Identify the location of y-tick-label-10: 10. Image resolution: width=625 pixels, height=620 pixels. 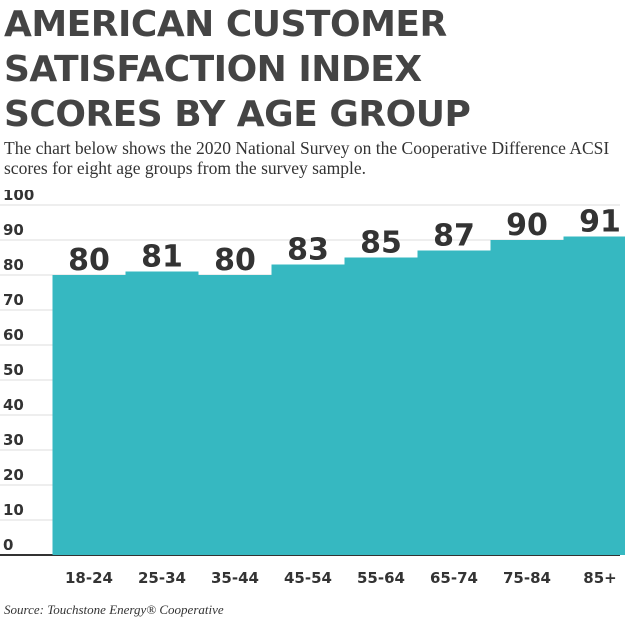
(13, 510).